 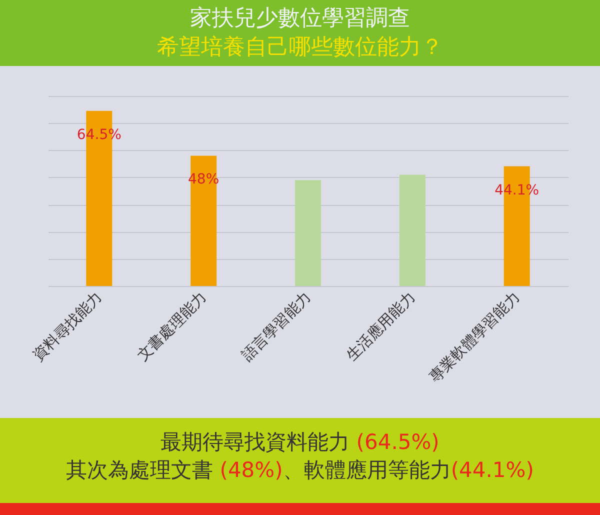 What do you see at coordinates (300, 442) in the screenshot?
I see `text: 最期待尋找資料能力 (64.5%)` at bounding box center [300, 442].